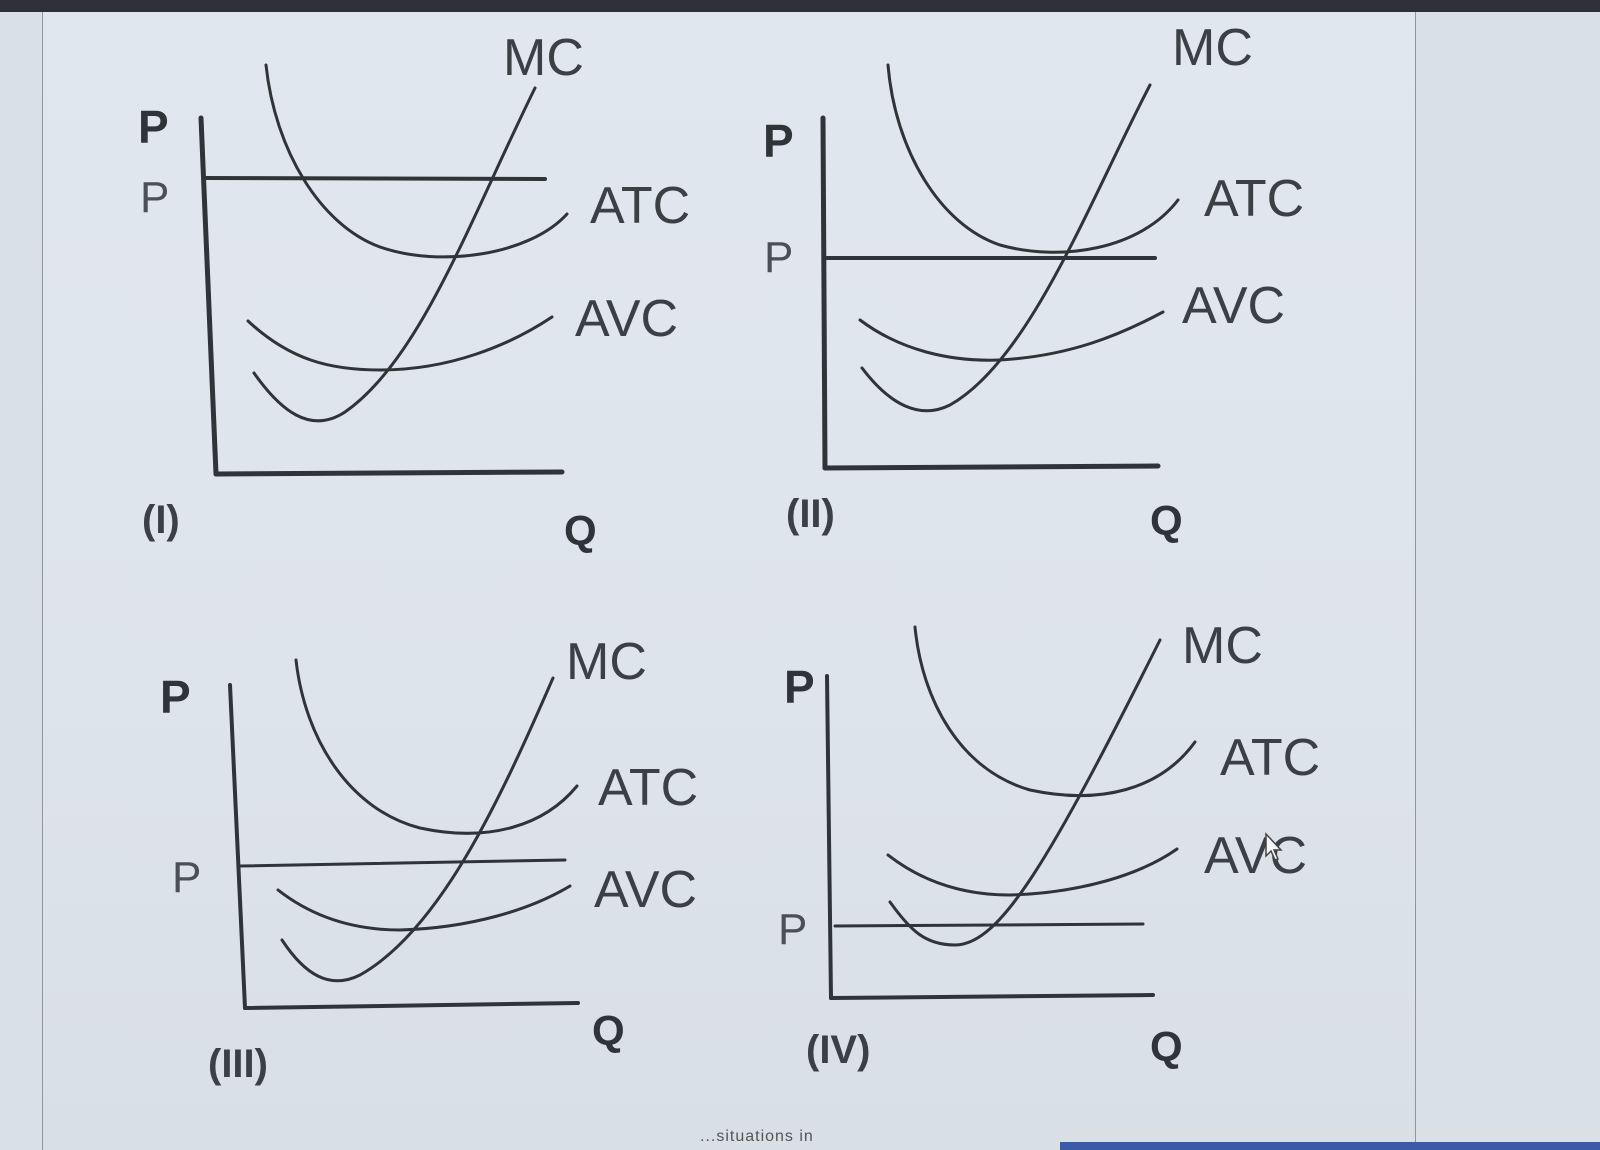 This screenshot has width=1600, height=1150. Describe the element at coordinates (1330, 1146) in the screenshot. I see `bottom-accent-bar` at that location.